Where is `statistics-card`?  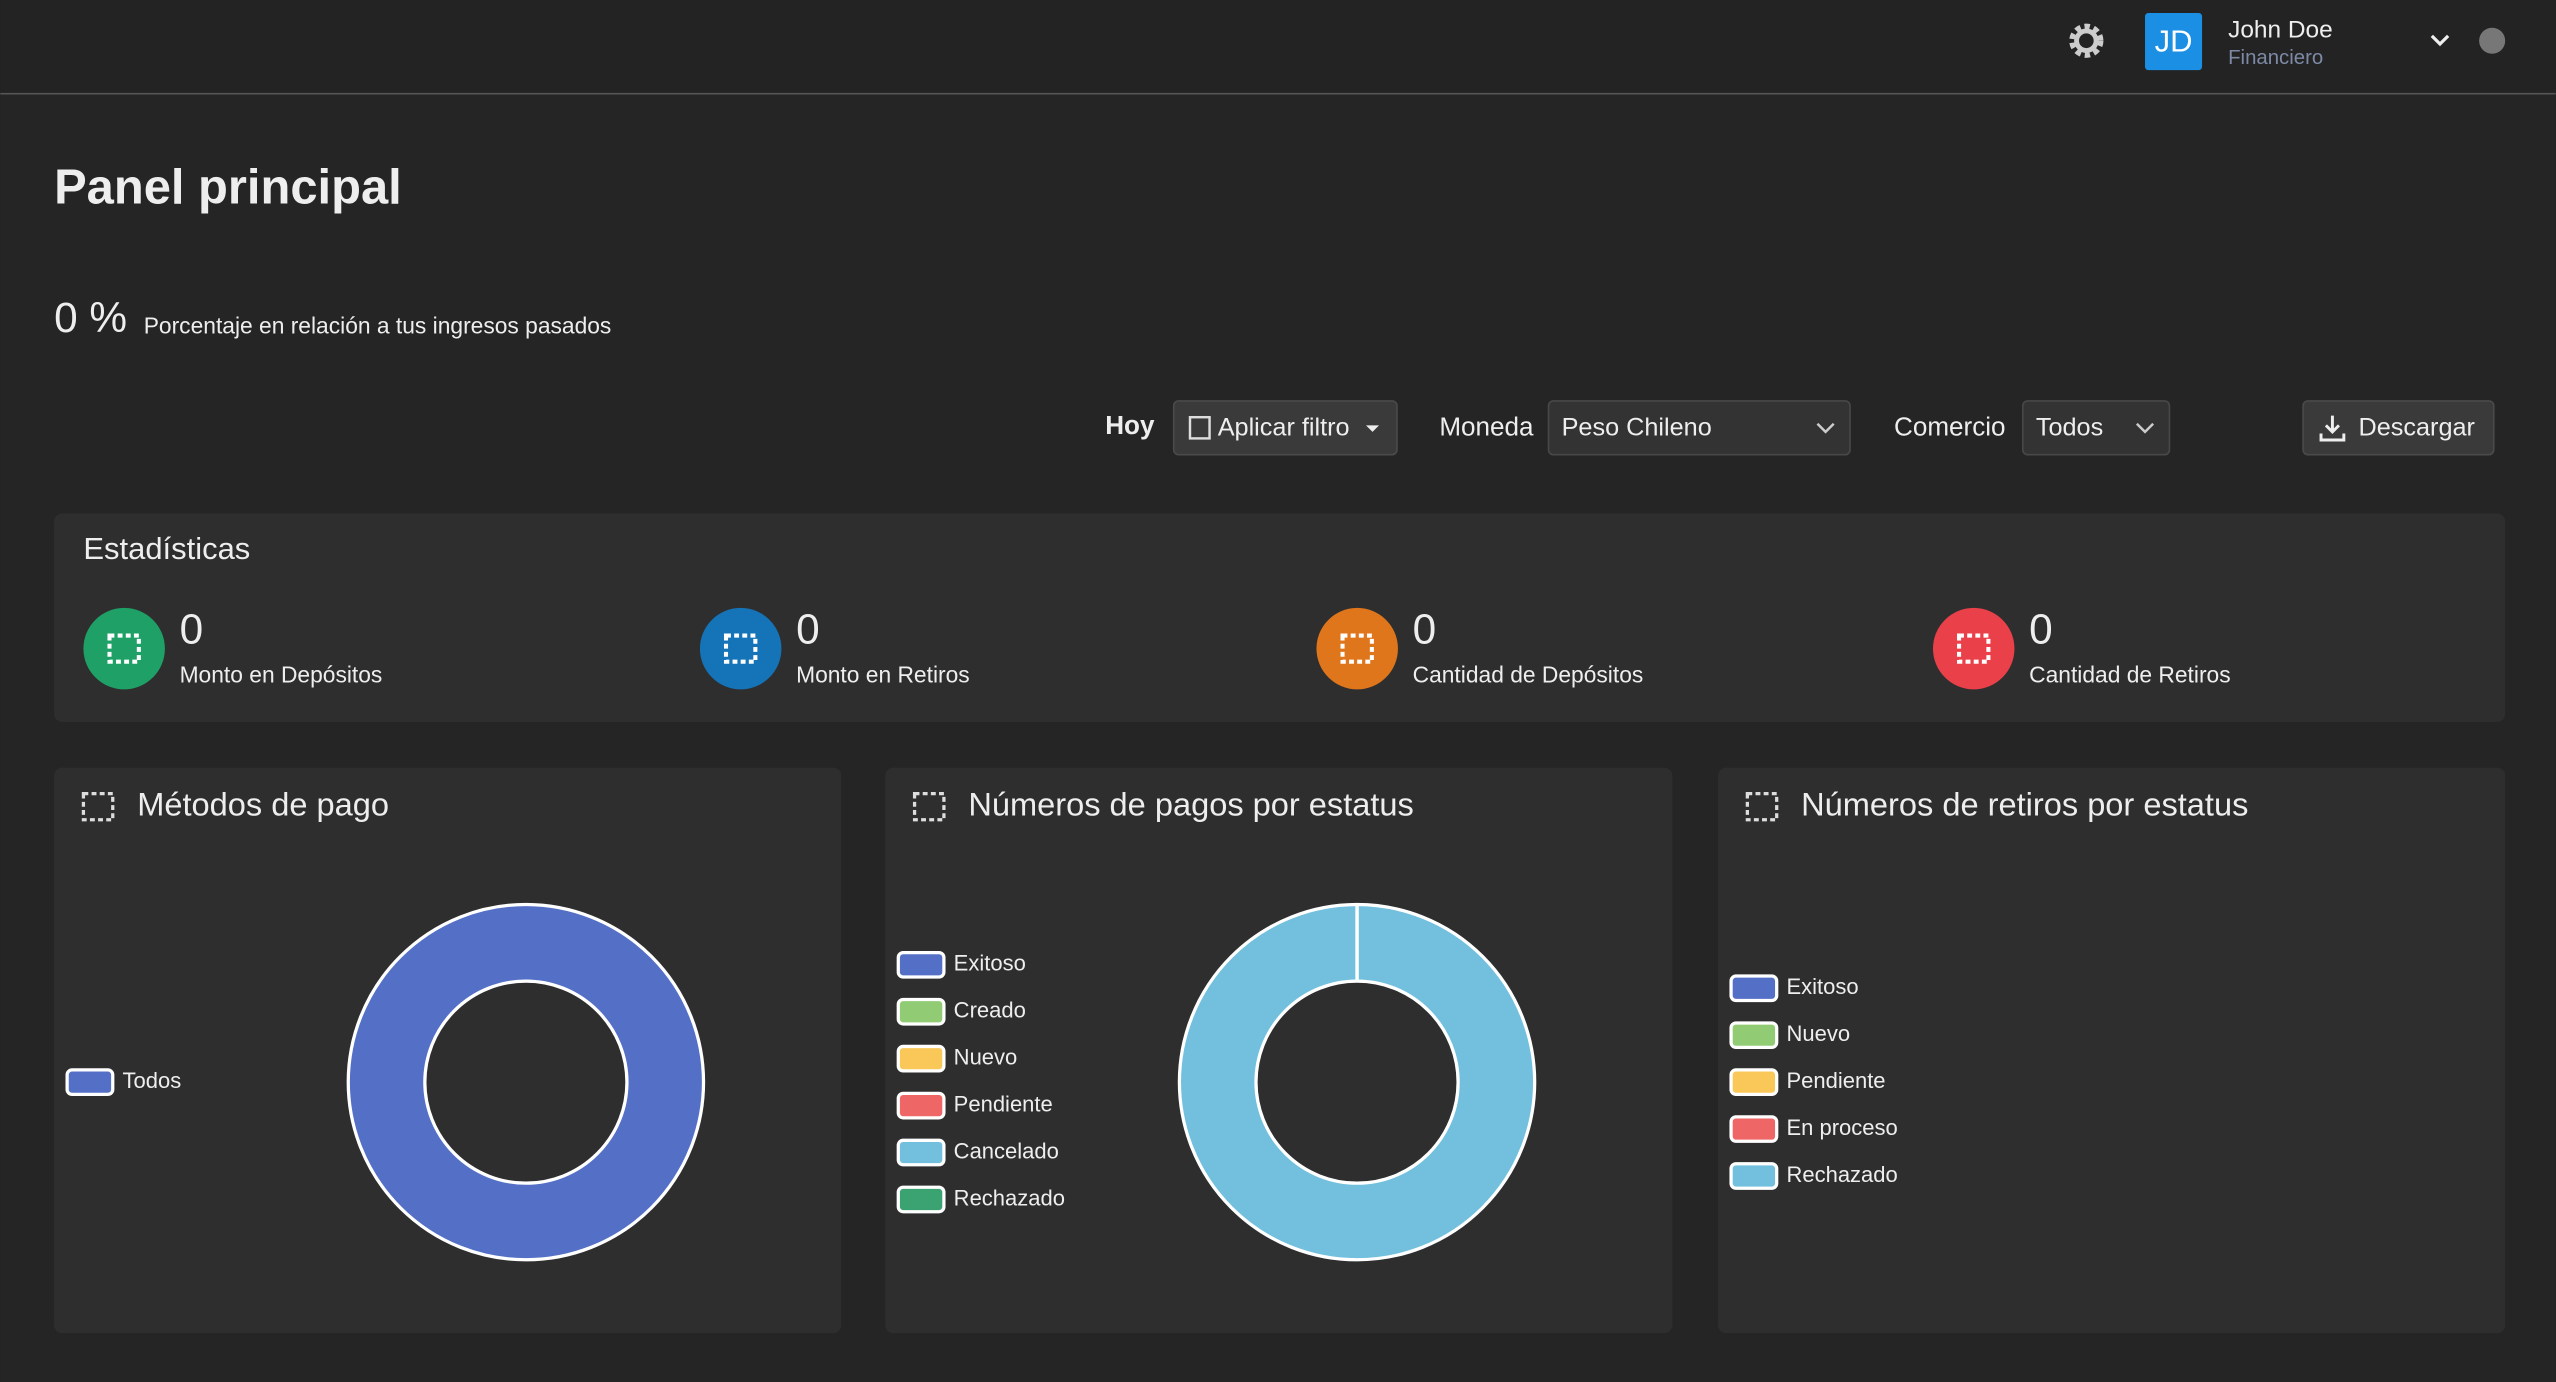 statistics-card is located at coordinates (1280, 617).